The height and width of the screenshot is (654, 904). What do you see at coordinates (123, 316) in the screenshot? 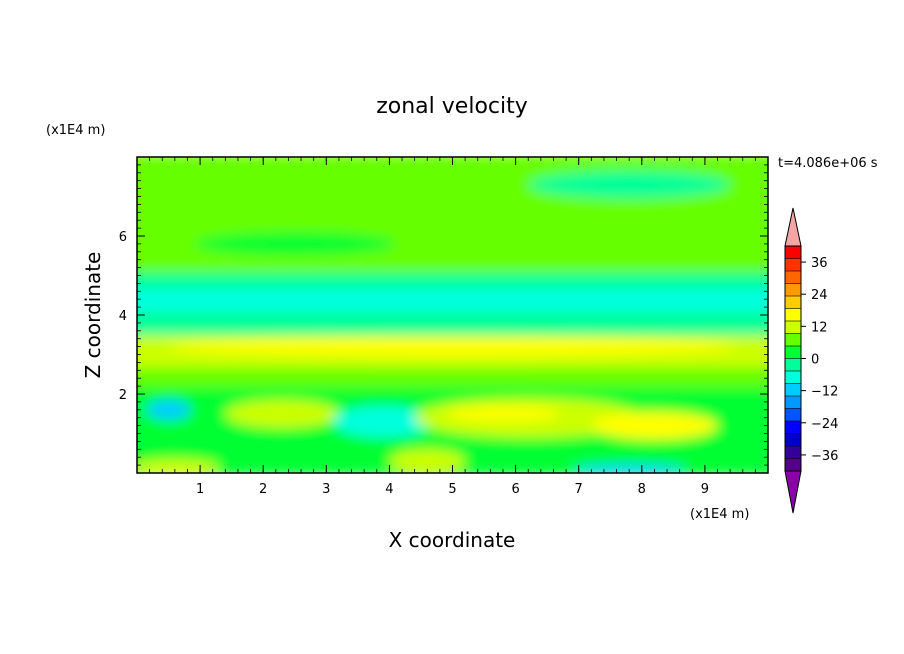
I see `y-tick-label: 4` at bounding box center [123, 316].